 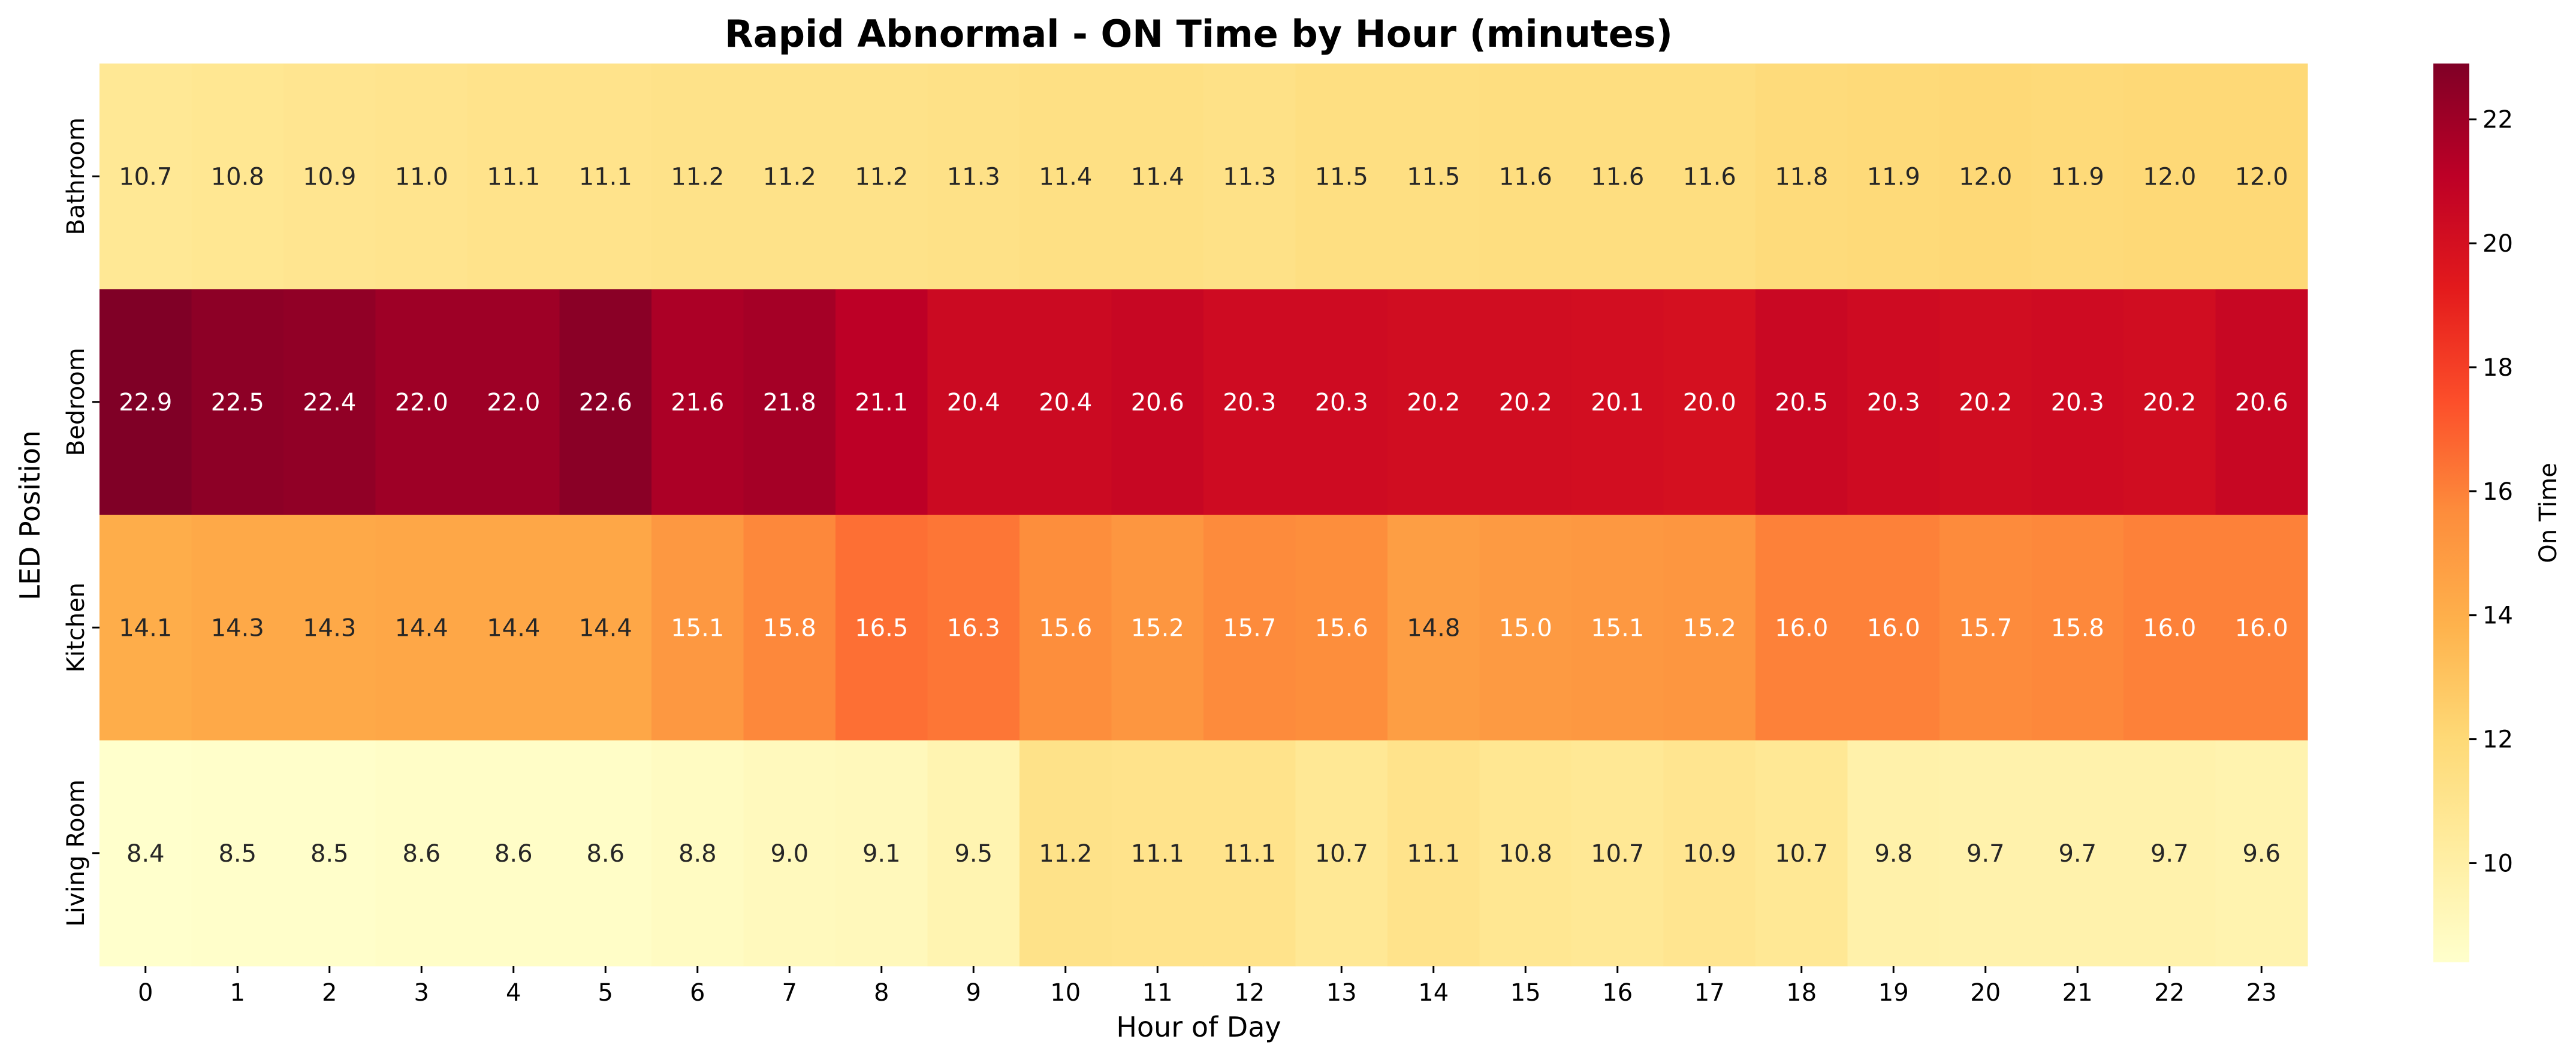 What do you see at coordinates (1198, 1027) in the screenshot?
I see `x-axis-label: Hour of Day` at bounding box center [1198, 1027].